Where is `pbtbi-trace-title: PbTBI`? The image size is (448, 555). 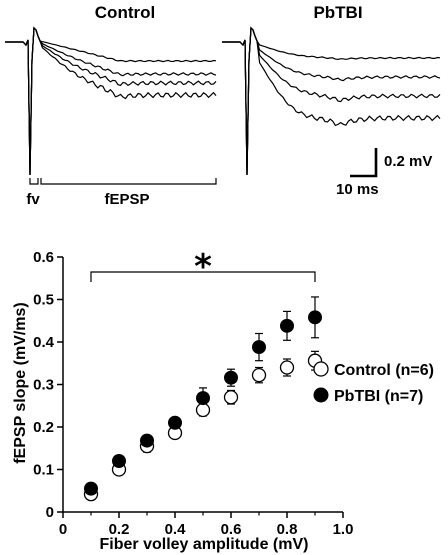
pbtbi-trace-title: PbTBI is located at coordinates (337, 12).